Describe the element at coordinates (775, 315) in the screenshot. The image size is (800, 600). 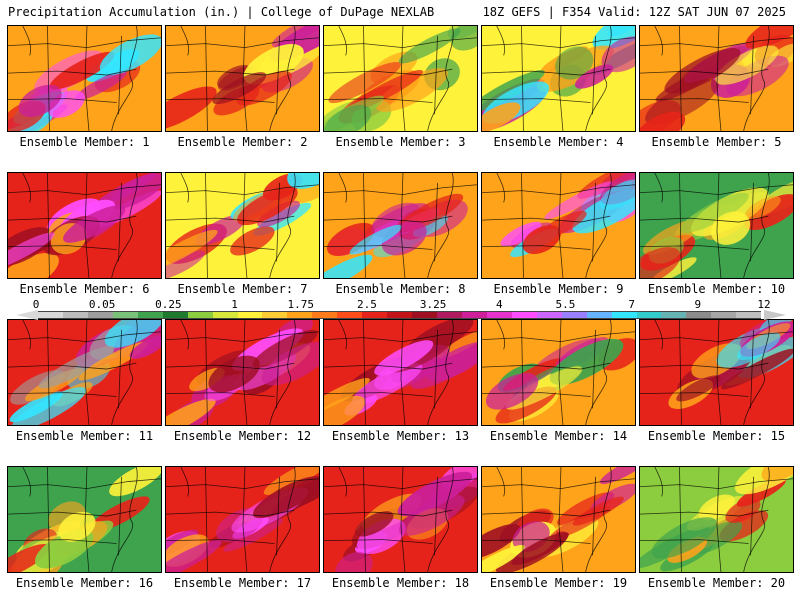
I see `colorbar-max-arrow` at that location.